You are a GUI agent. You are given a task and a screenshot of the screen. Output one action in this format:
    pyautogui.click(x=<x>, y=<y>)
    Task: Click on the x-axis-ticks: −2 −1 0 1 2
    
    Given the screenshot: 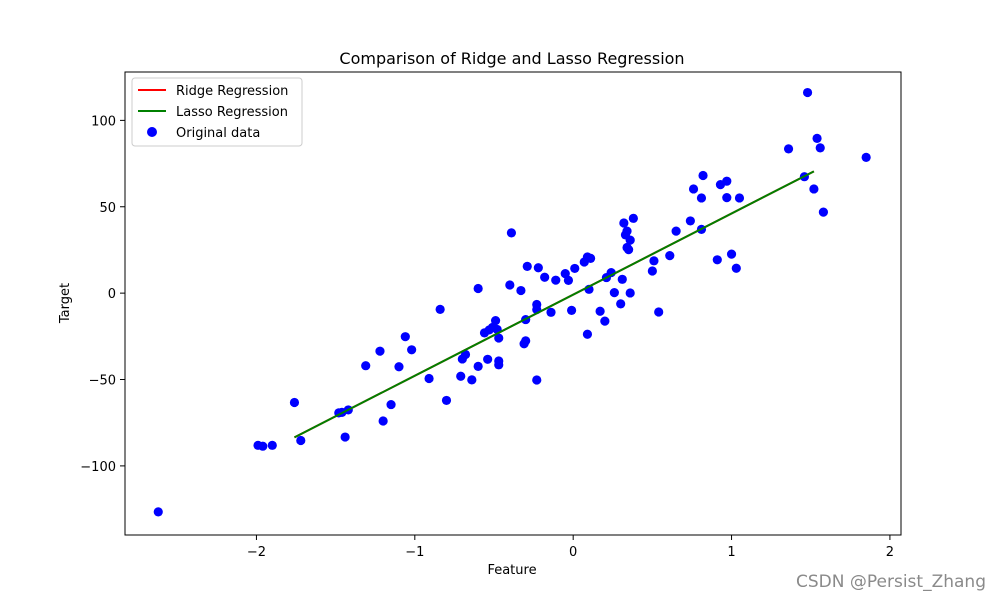 What is the action you would take?
    pyautogui.click(x=570, y=547)
    